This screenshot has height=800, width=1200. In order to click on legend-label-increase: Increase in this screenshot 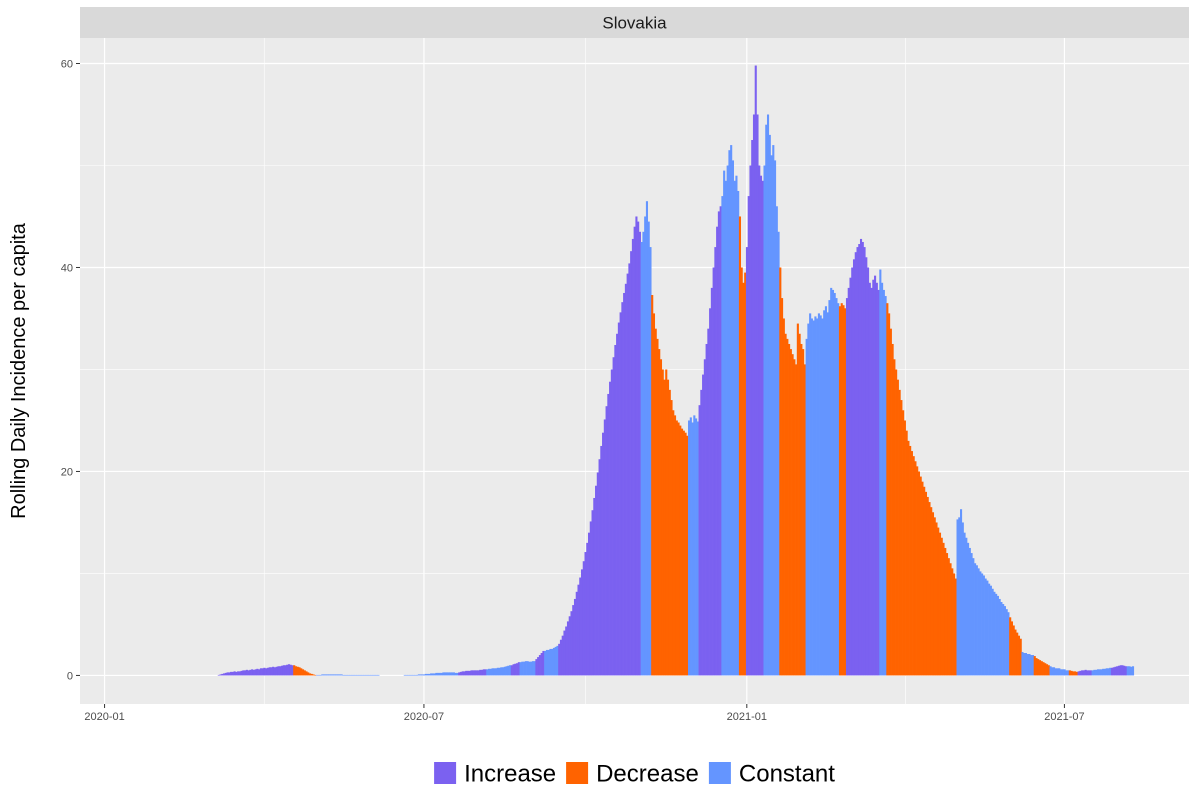, I will do `click(510, 774)`.